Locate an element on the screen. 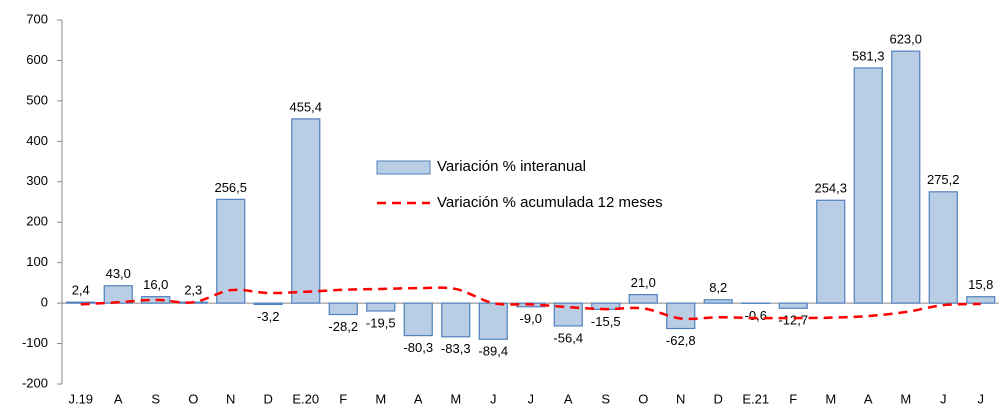 This screenshot has height=414, width=1004. value-label: 43,0 is located at coordinates (118, 273).